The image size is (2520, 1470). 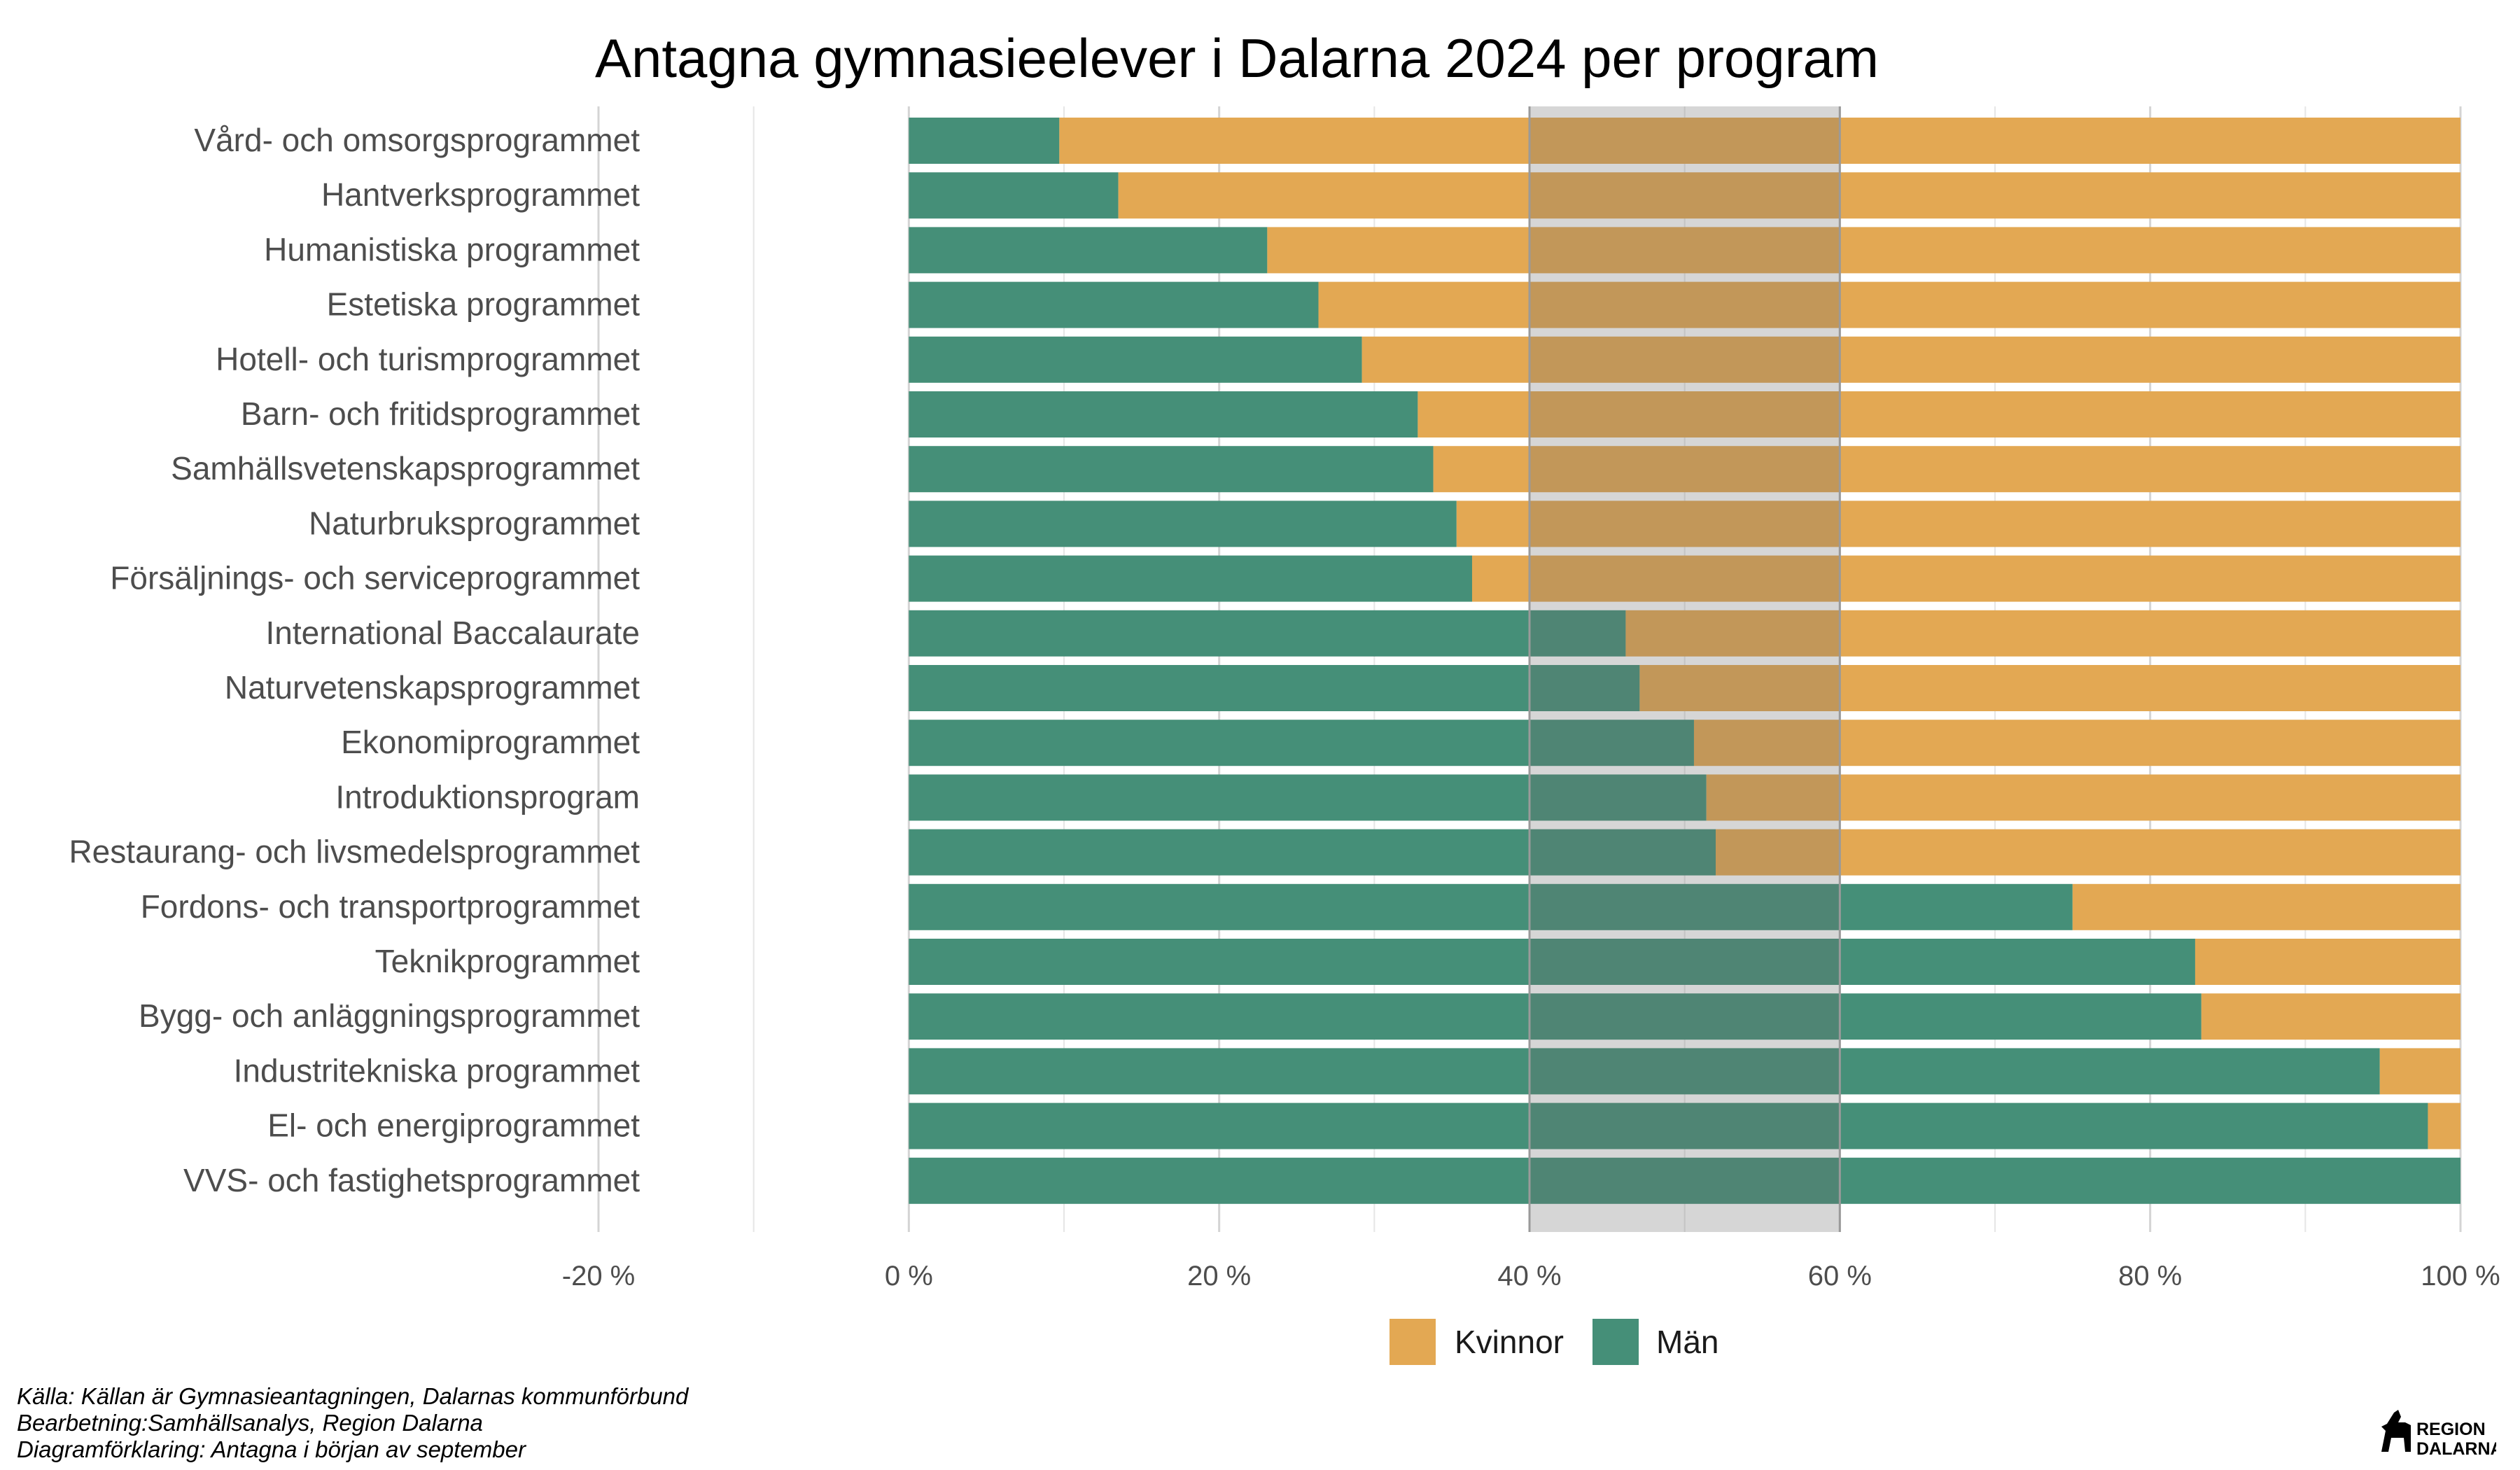 I want to click on shaded-band, so click(x=1685, y=669).